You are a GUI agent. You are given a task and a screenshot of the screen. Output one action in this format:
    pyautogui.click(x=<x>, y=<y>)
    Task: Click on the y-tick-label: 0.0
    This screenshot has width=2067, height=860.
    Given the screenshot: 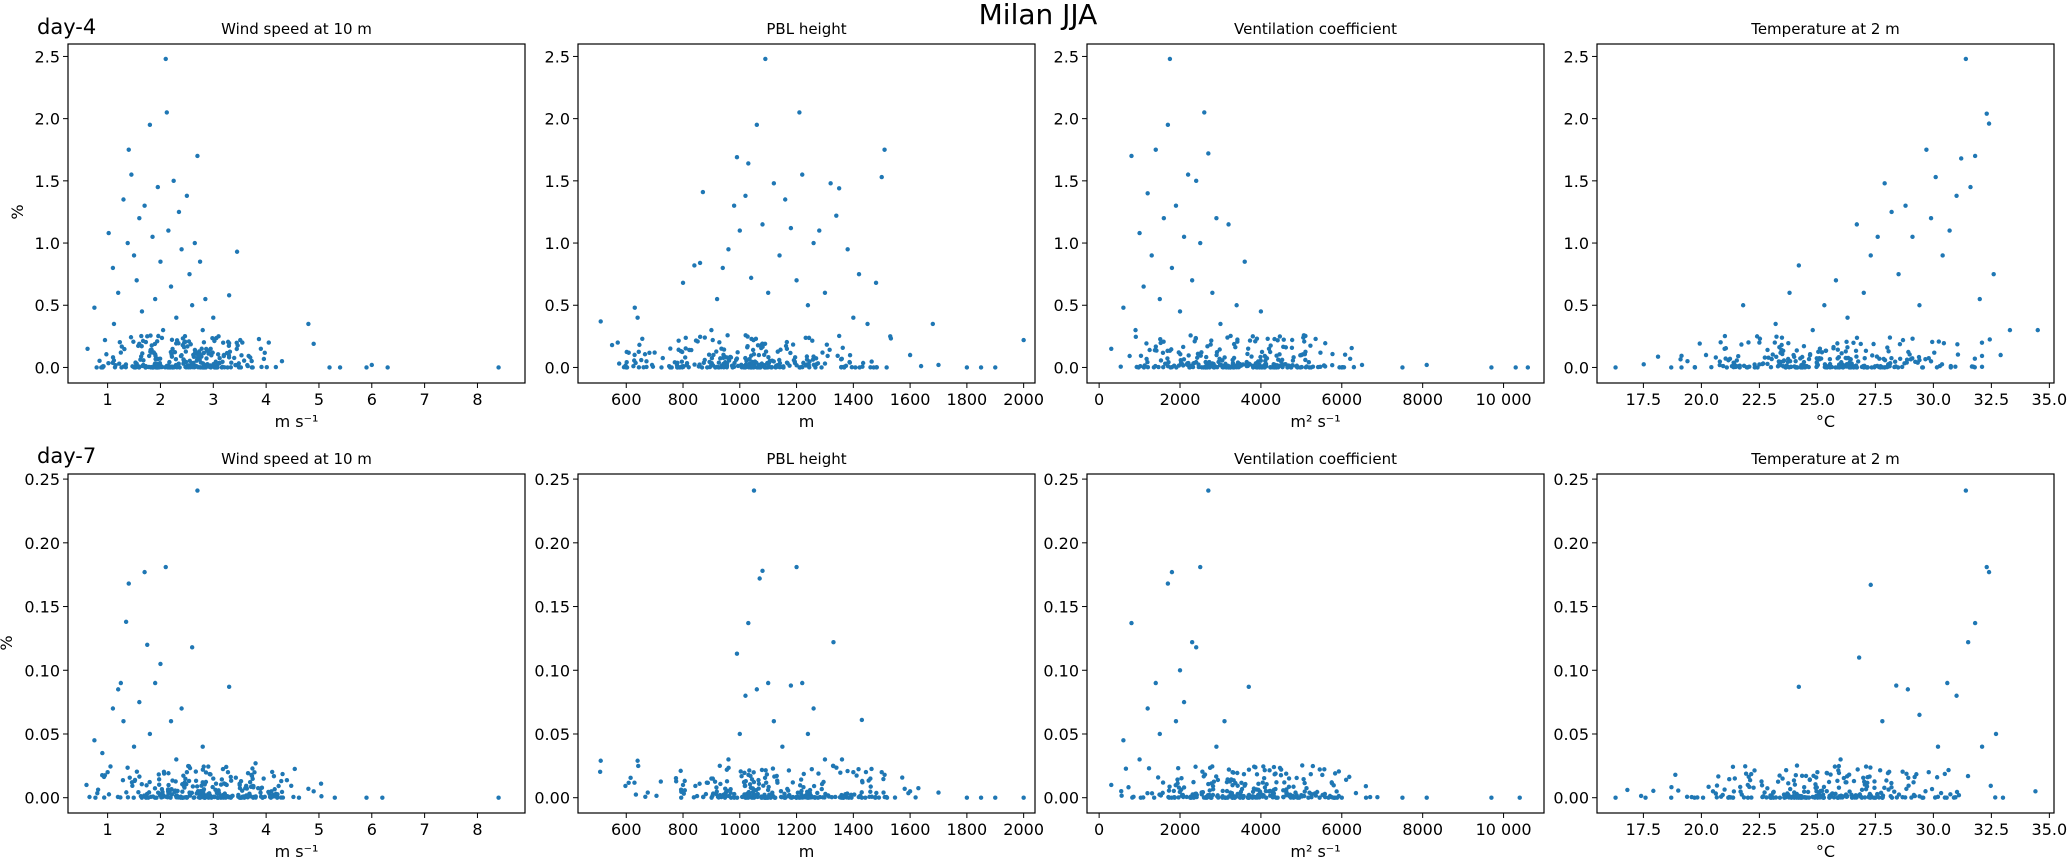 What is the action you would take?
    pyautogui.click(x=557, y=367)
    